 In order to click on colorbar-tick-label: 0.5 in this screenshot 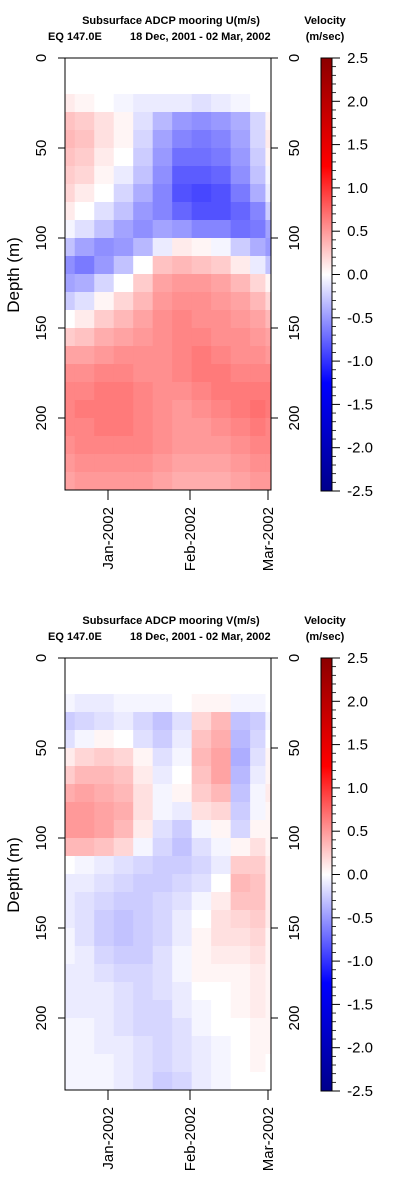, I will do `click(357, 831)`.